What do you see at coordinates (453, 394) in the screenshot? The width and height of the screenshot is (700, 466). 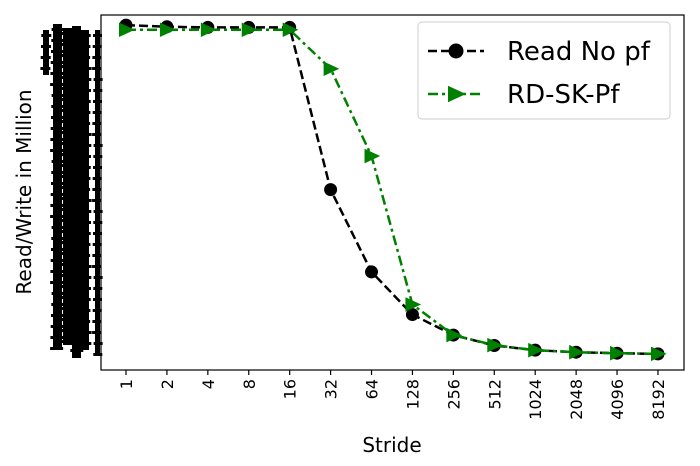 I see `x-tick-label: 256` at bounding box center [453, 394].